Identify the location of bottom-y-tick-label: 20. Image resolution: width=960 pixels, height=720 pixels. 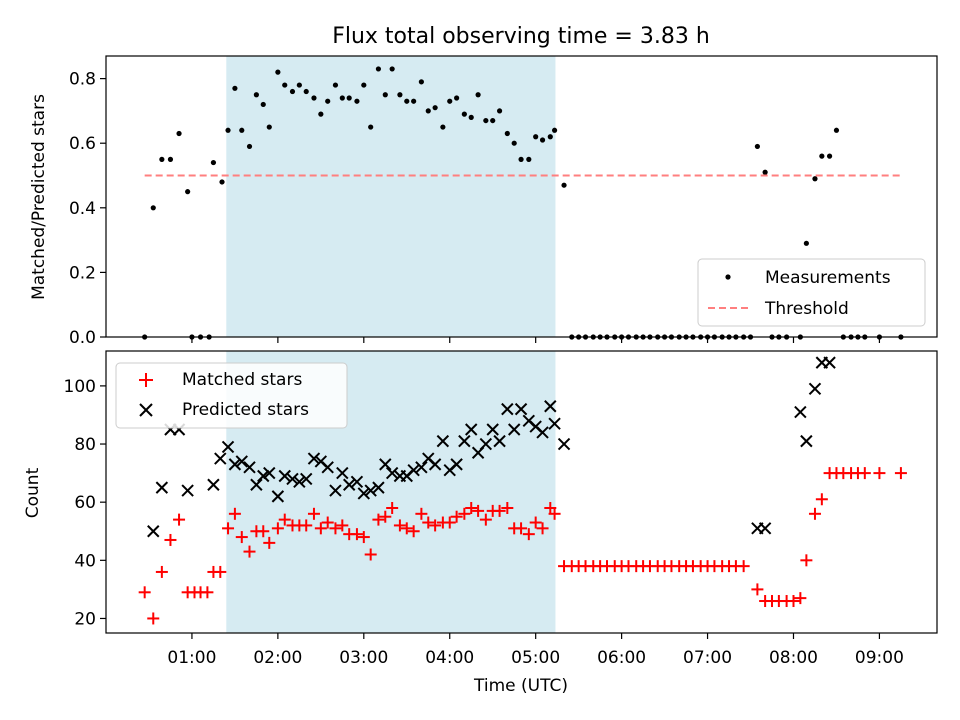
(85, 619).